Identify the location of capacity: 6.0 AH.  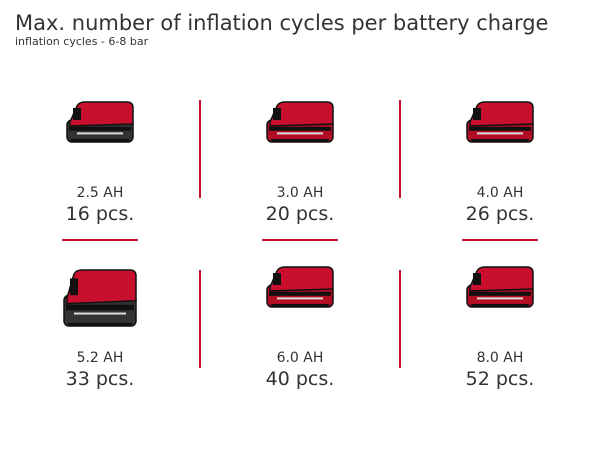
(300, 358).